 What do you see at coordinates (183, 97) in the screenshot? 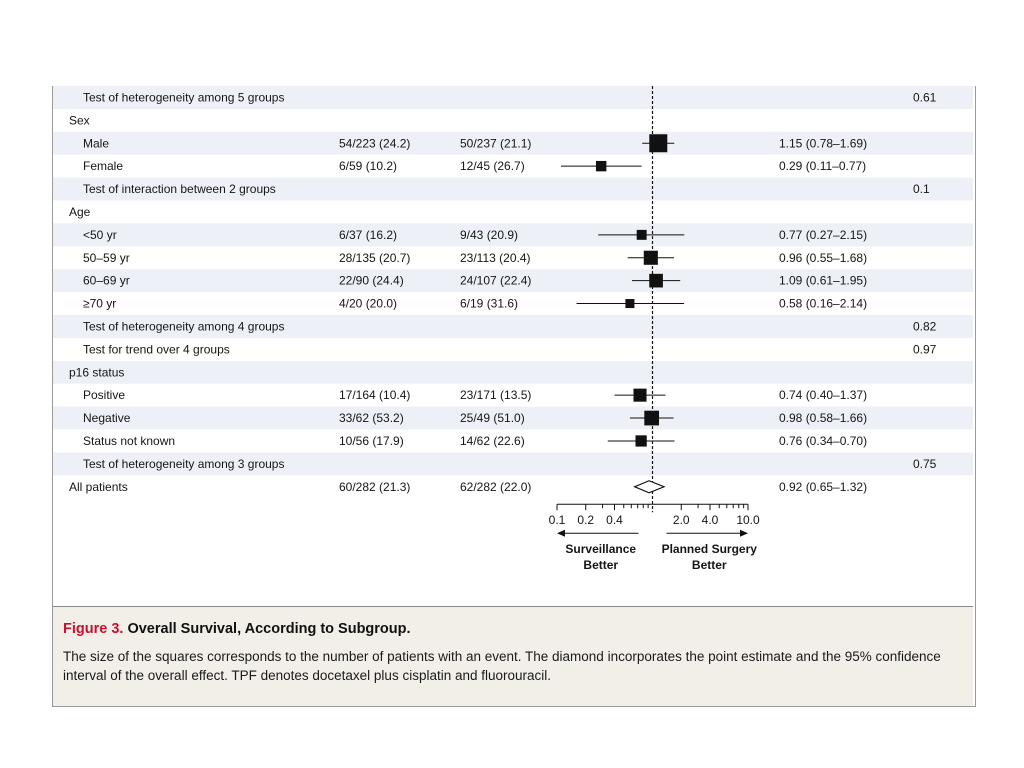
I see `row-label: Test of heterogeneity among 5 groups` at bounding box center [183, 97].